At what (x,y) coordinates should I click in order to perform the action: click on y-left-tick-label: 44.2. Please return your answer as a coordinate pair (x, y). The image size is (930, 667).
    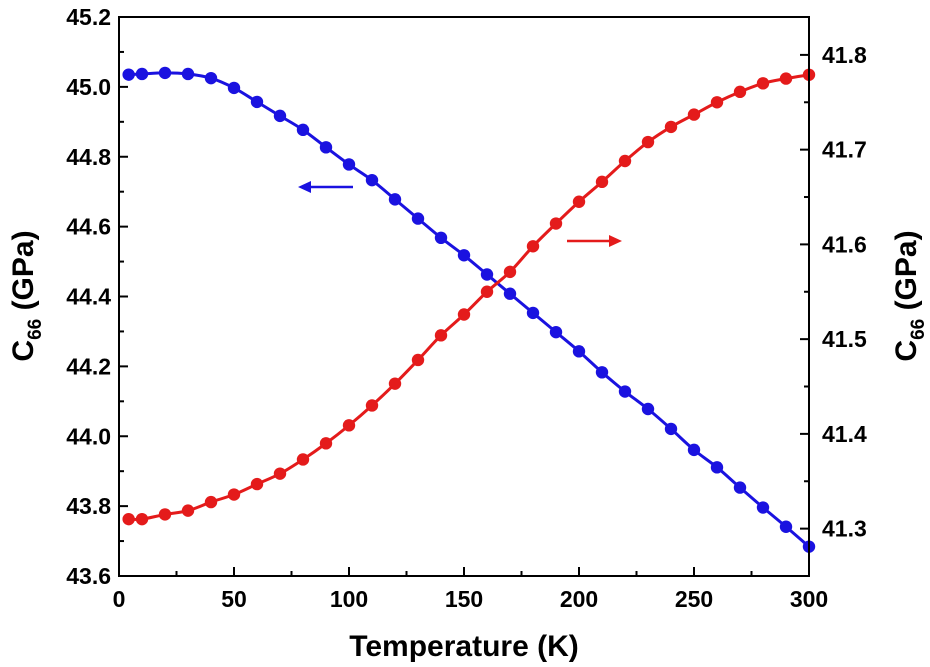
    Looking at the image, I should click on (88, 366).